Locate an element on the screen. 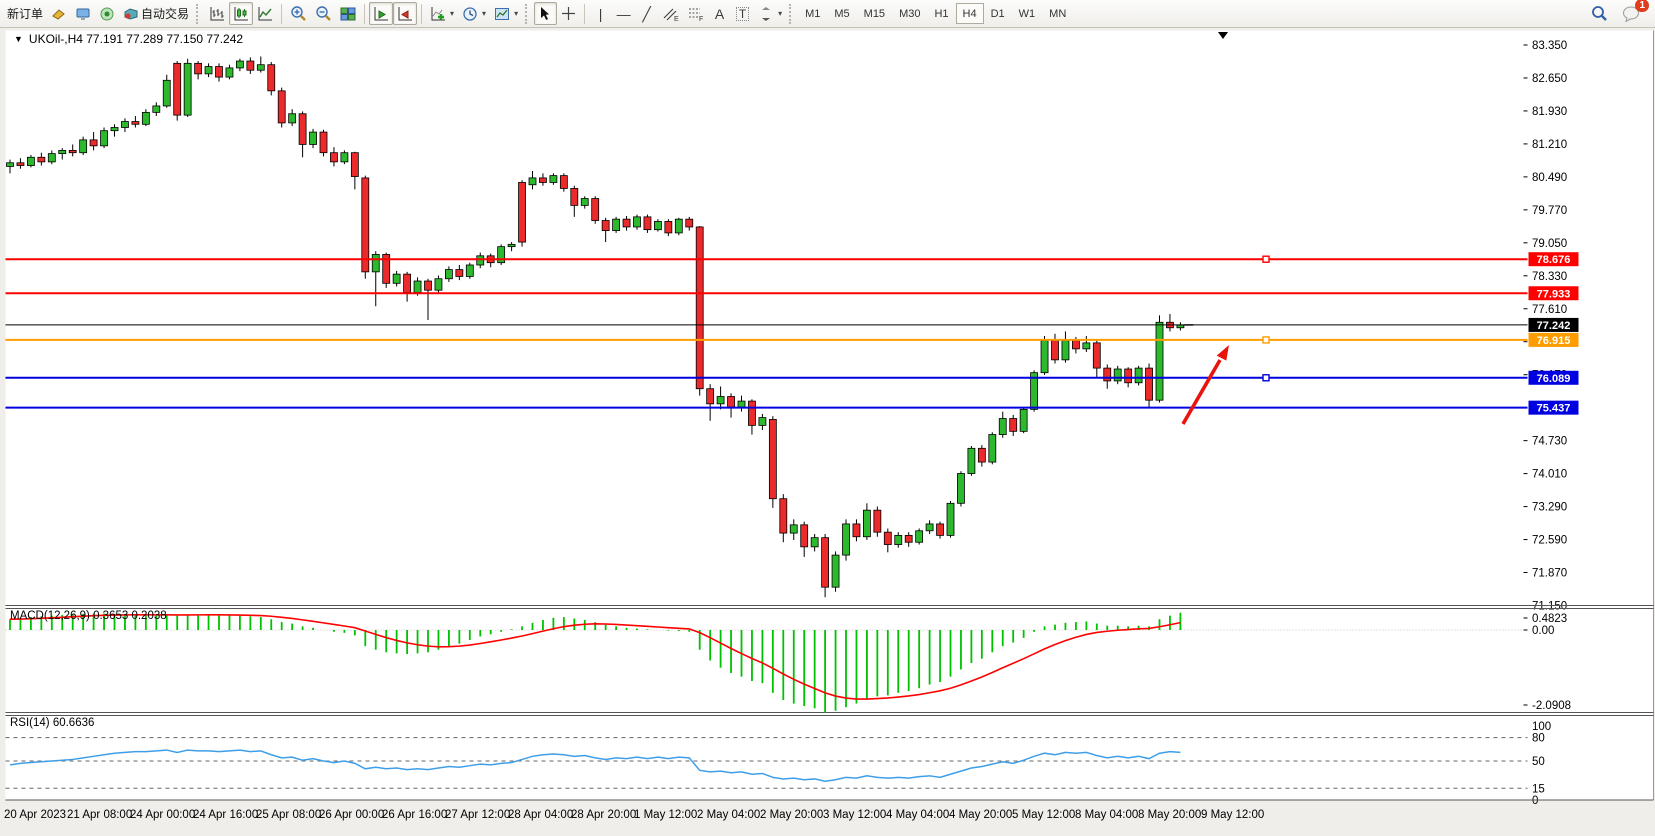  timeframe-mn: MN is located at coordinates (1058, 13).